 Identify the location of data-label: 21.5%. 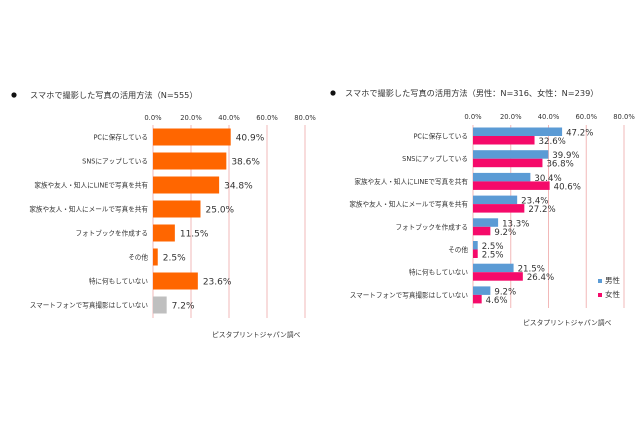
(531, 270).